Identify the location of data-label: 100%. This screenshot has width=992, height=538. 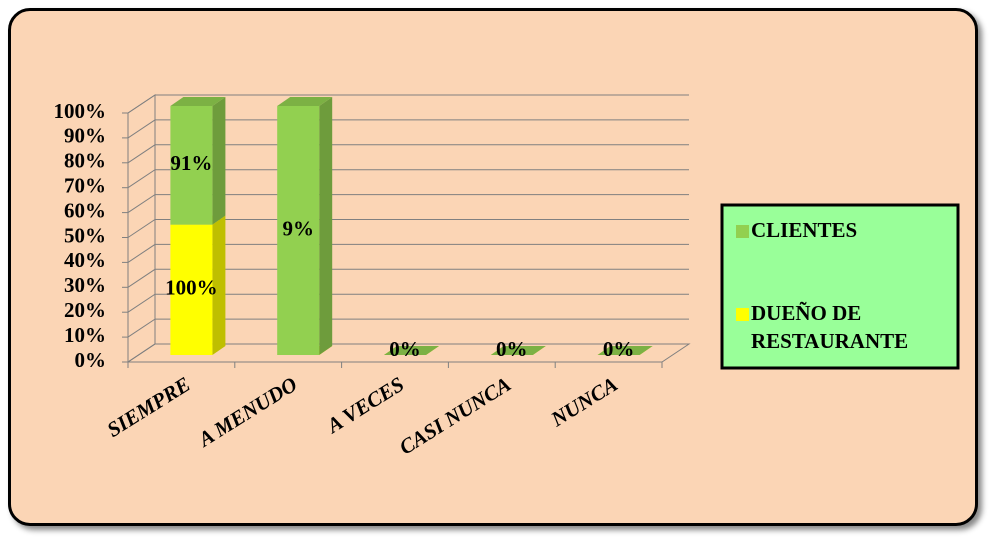
(191, 288).